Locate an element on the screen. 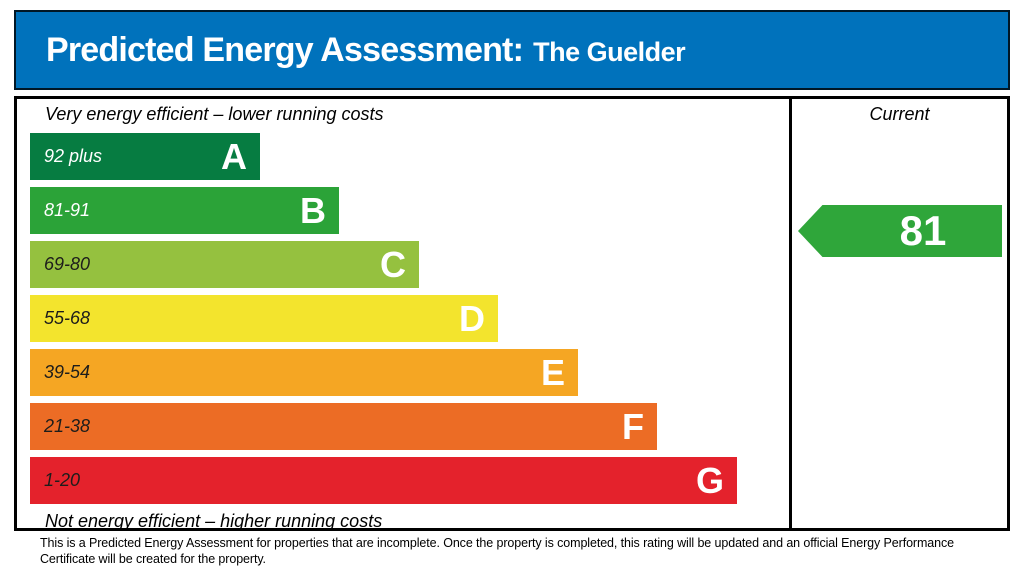 Image resolution: width=1024 pixels, height=576 pixels. current-rating-arrow: 81 is located at coordinates (900, 231).